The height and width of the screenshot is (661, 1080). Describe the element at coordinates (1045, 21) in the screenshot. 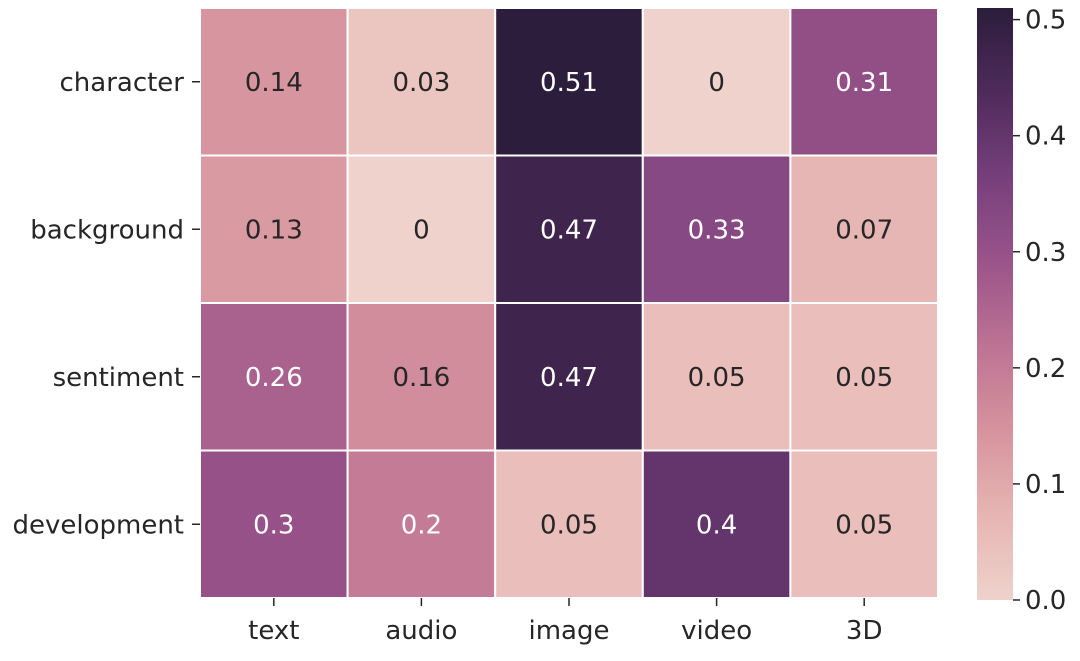

I see `colorbar-tick-label: 0.5` at that location.